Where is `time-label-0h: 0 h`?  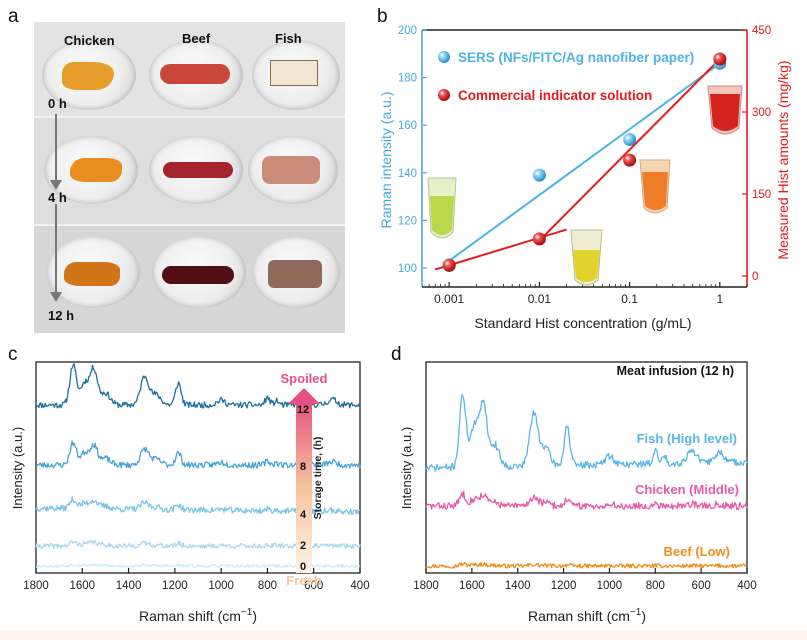 time-label-0h: 0 h is located at coordinates (57, 103).